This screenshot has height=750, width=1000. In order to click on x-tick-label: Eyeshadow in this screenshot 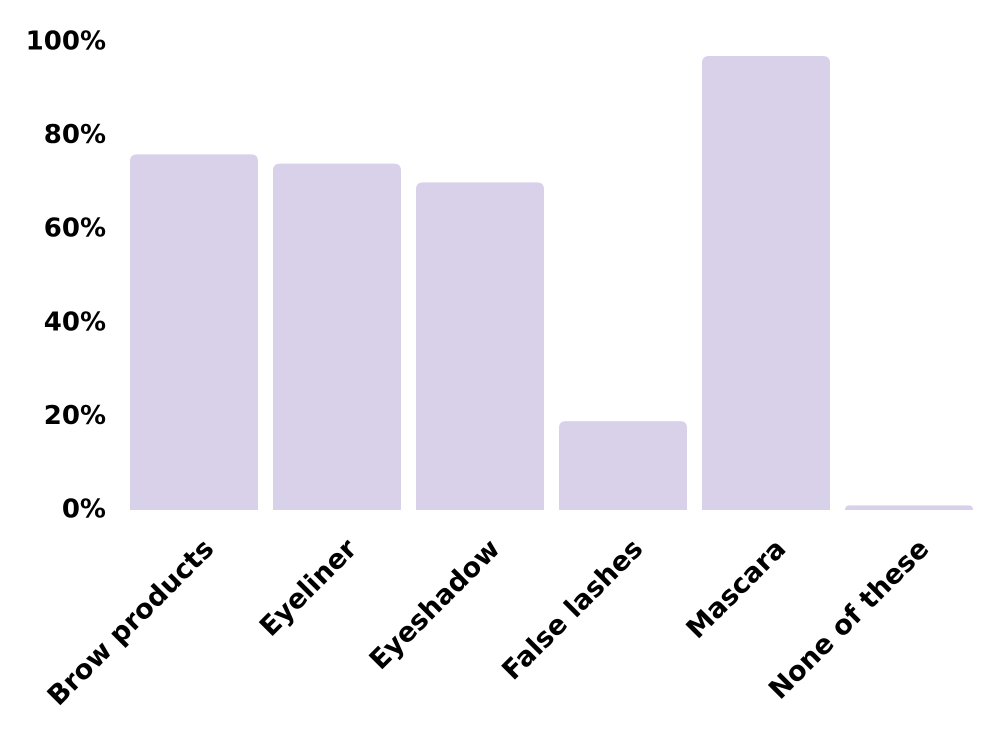, I will do `click(435, 604)`.